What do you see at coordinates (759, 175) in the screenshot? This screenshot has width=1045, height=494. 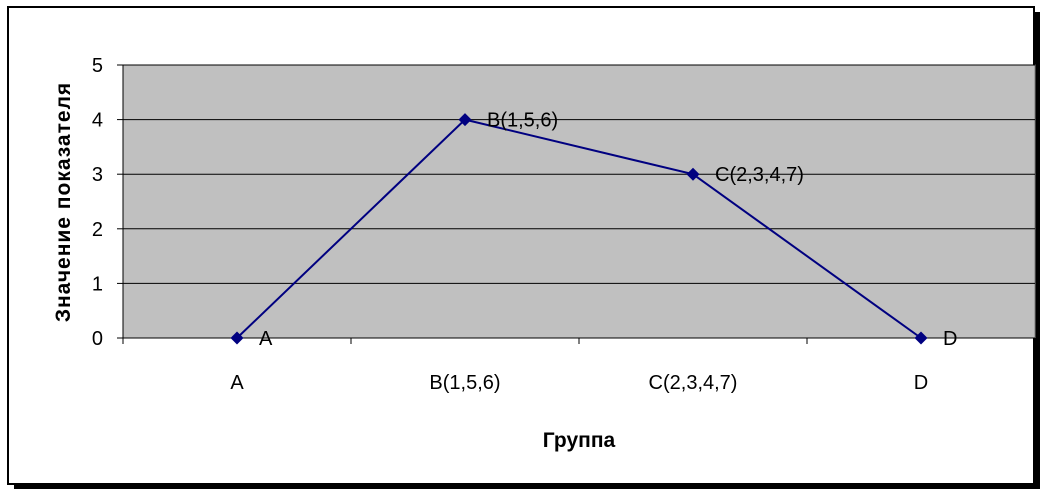 I see `data-label-2: C(2,3,4,7)` at bounding box center [759, 175].